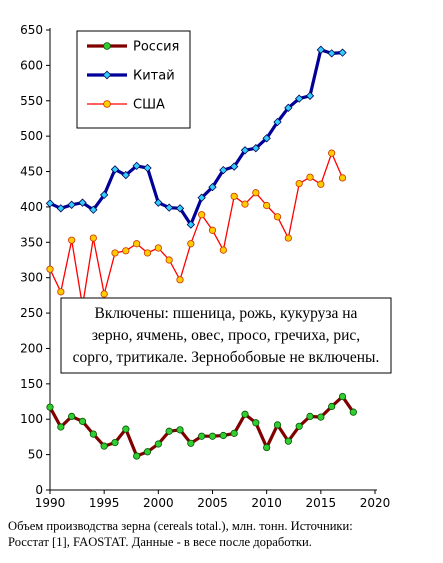 This screenshot has width=443, height=563. Describe the element at coordinates (321, 503) in the screenshot. I see `x-tick-label: 2015` at that location.